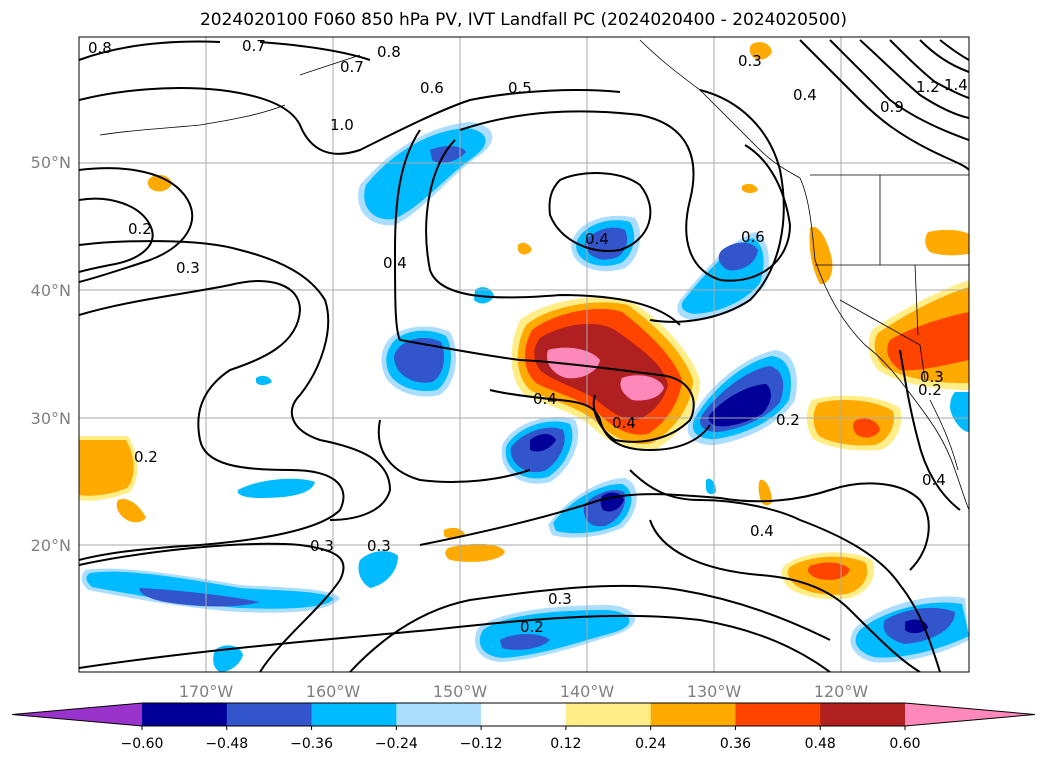 The width and height of the screenshot is (1047, 765). Describe the element at coordinates (820, 744) in the screenshot. I see `colorbar-tick-label: 0.48` at that location.